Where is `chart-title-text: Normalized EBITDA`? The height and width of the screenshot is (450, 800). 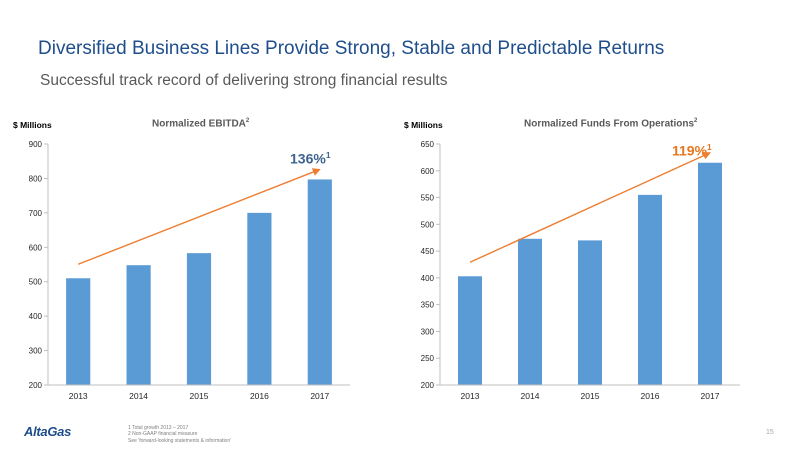 chart-title-text: Normalized EBITDA is located at coordinates (199, 124).